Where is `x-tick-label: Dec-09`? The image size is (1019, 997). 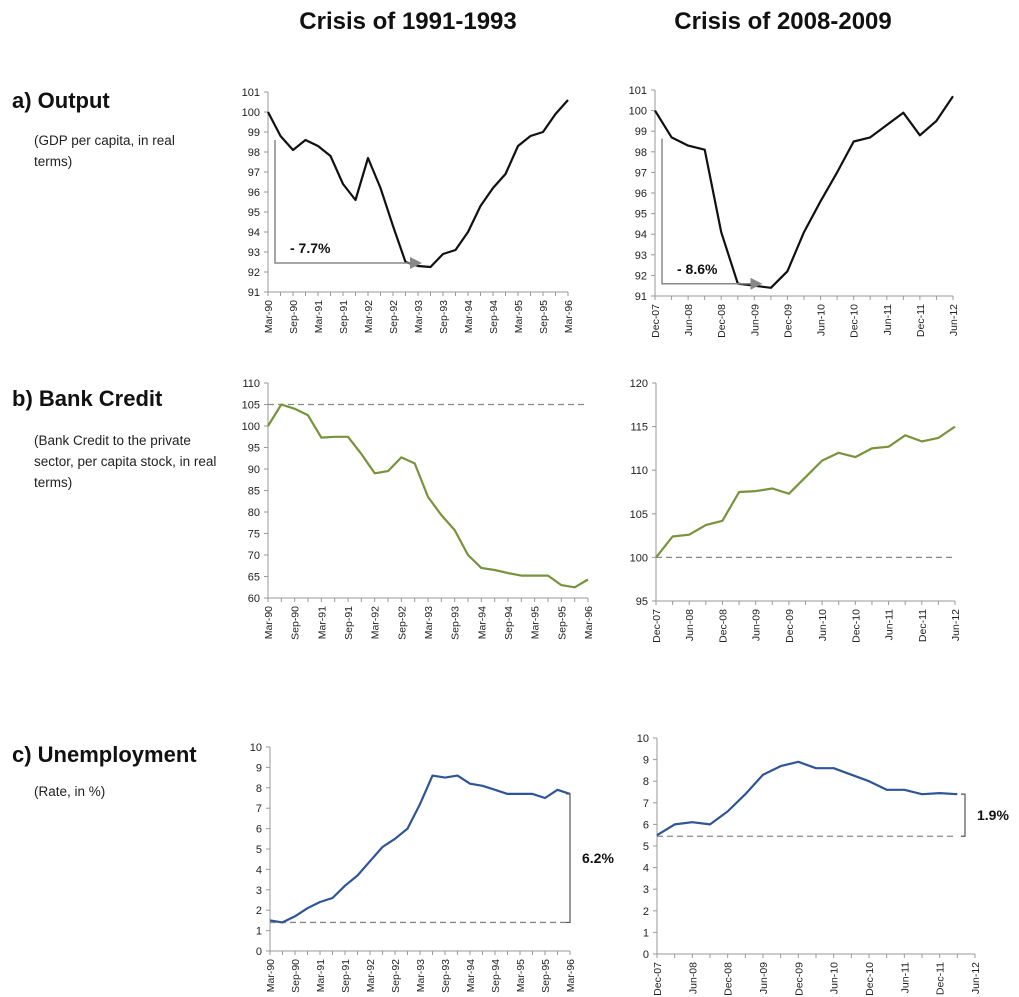 x-tick-label: Dec-09 is located at coordinates (790, 626).